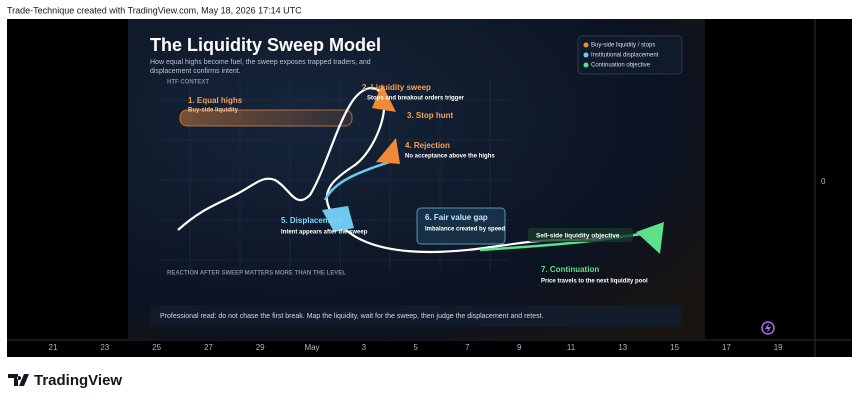  I want to click on annotation-text: Intent appears after the sweep, so click(324, 233).